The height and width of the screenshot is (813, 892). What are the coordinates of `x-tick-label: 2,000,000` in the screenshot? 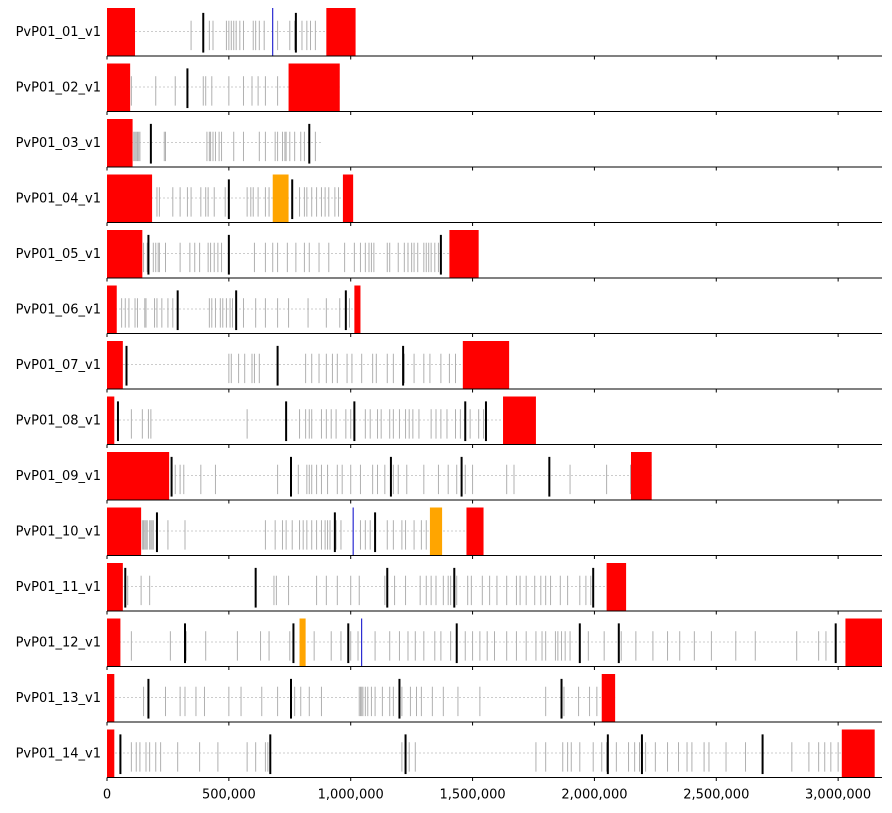 It's located at (594, 795).